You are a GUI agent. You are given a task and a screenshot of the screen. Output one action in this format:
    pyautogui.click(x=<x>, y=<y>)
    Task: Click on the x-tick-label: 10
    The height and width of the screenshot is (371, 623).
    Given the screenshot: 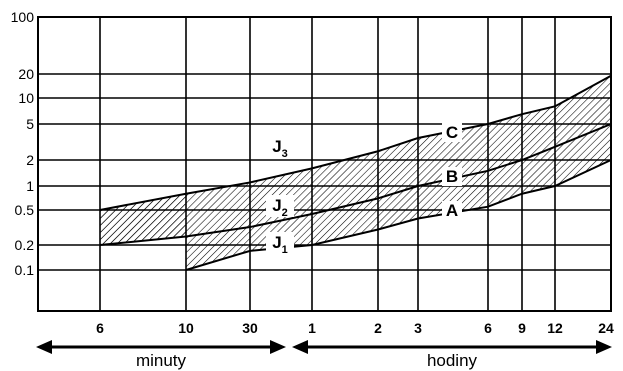 What is the action you would take?
    pyautogui.click(x=186, y=328)
    